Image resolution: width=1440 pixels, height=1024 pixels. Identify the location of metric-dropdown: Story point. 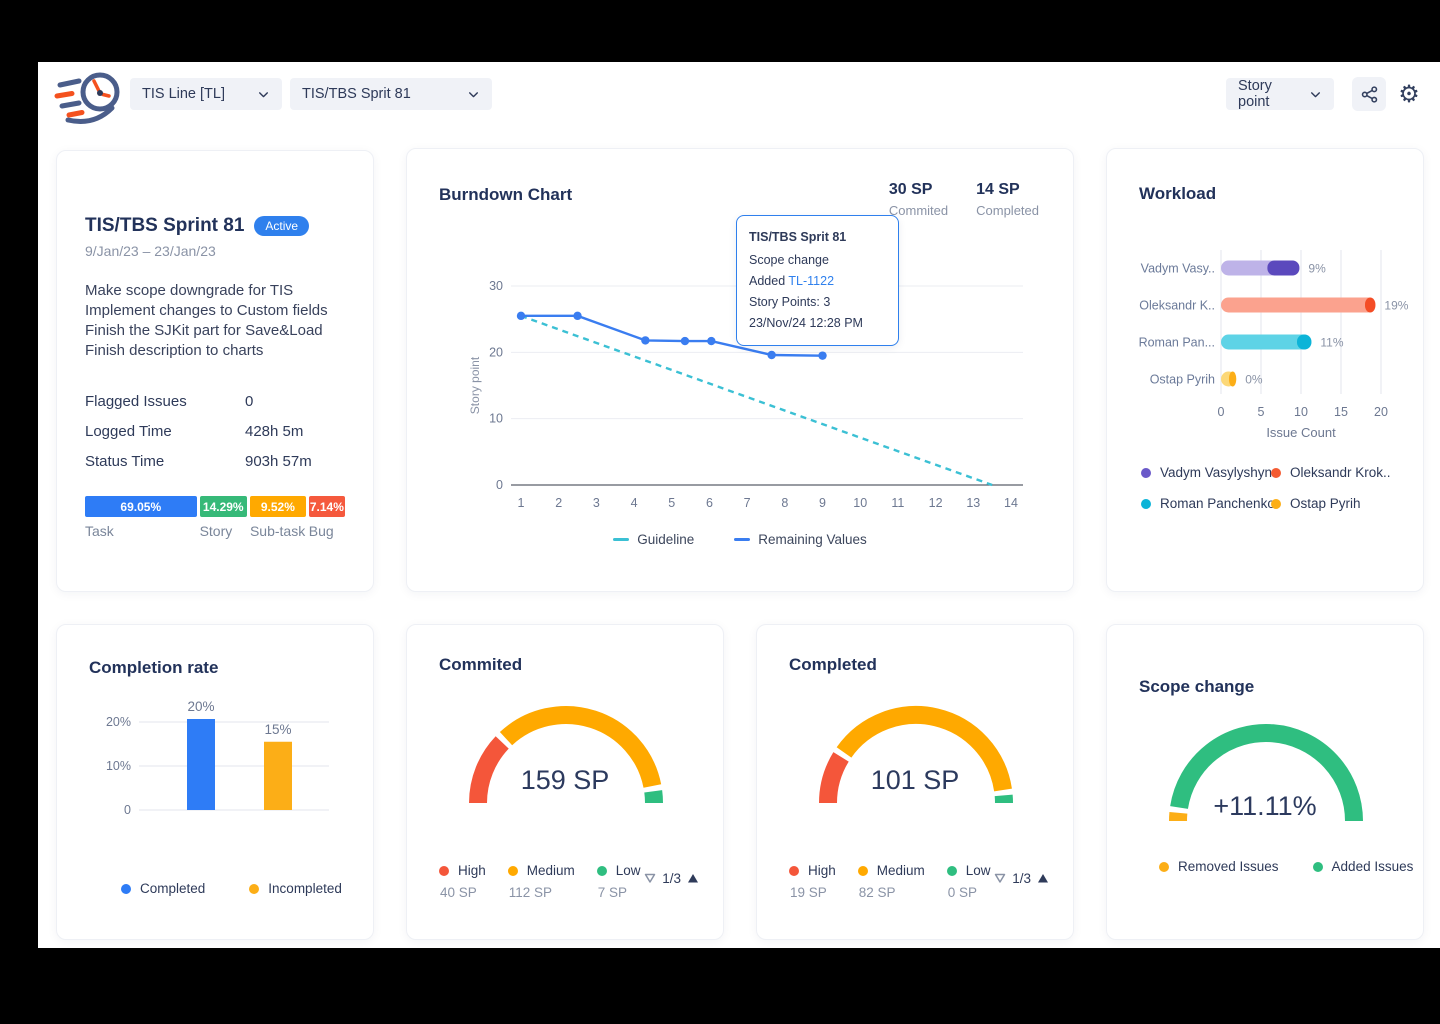
(1280, 94).